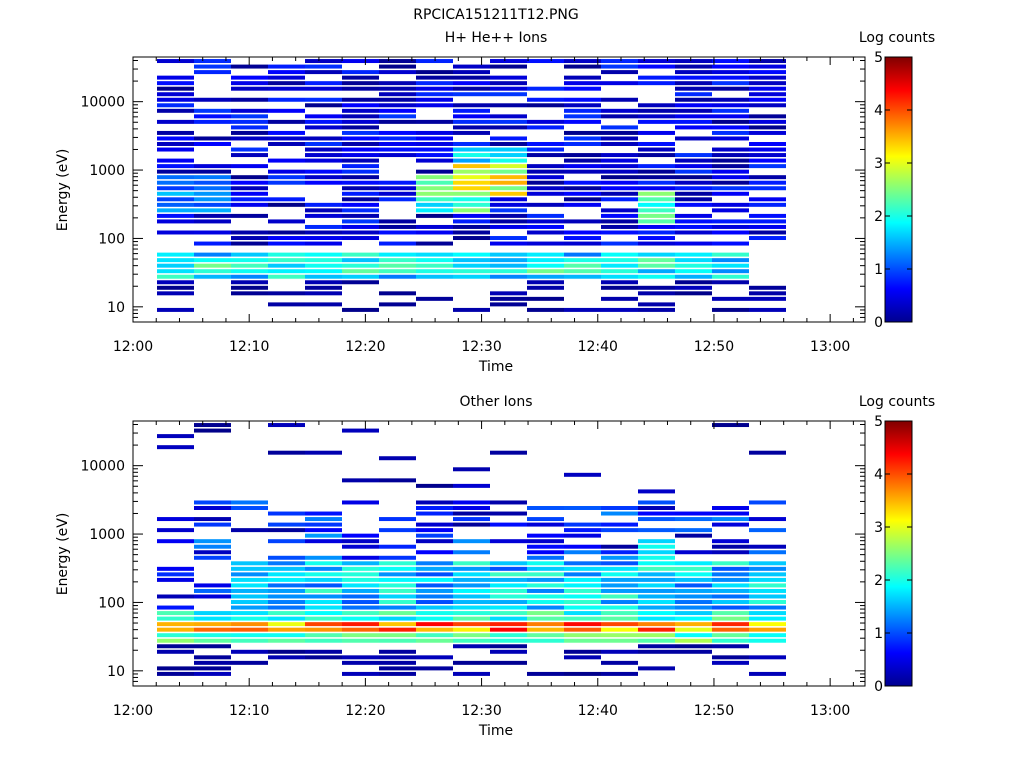 This screenshot has width=1024, height=768. Describe the element at coordinates (878, 581) in the screenshot. I see `colorbar-tick-label: 2` at that location.